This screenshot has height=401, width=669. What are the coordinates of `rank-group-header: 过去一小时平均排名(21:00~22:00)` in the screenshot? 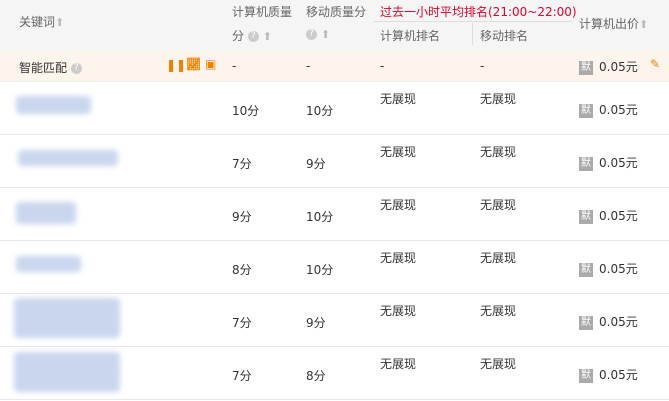 It's located at (478, 12).